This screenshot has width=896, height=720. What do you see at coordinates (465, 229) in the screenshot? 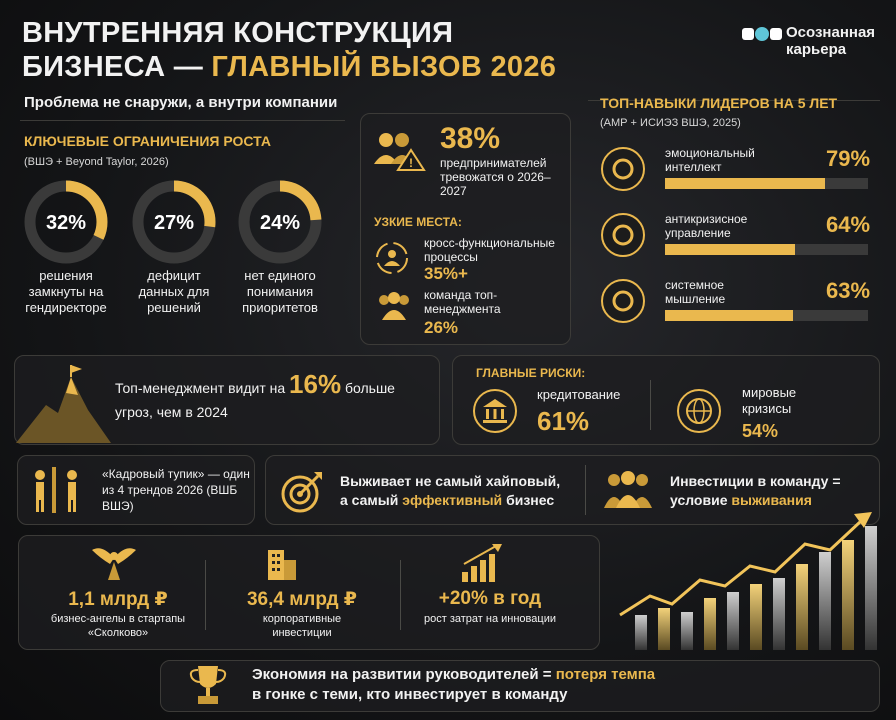
I see `anxiety-card` at bounding box center [465, 229].